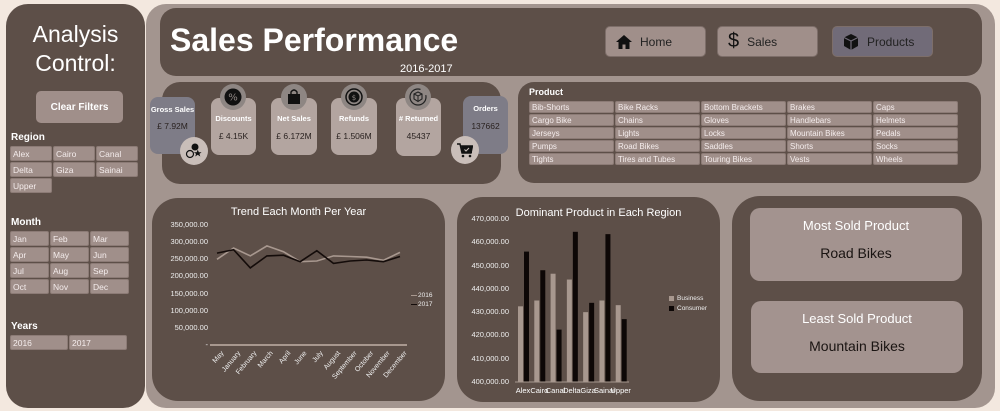 Image resolution: width=1000 pixels, height=411 pixels. Describe the element at coordinates (98, 342) in the screenshot. I see `year-chip: 2017` at that location.